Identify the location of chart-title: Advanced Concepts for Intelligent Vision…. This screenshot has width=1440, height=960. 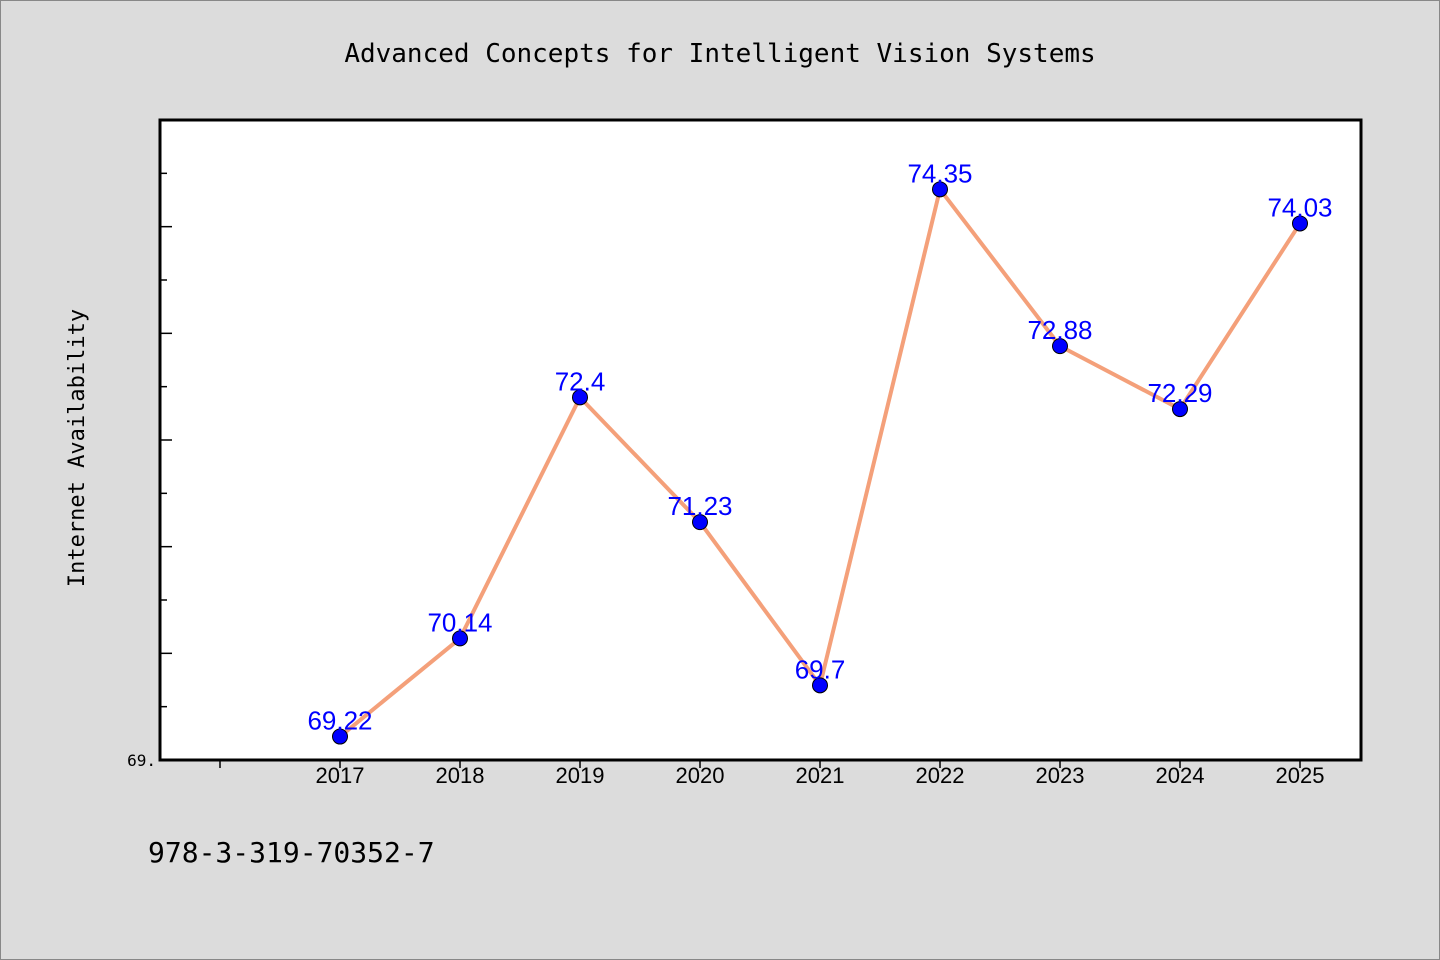
(719, 54).